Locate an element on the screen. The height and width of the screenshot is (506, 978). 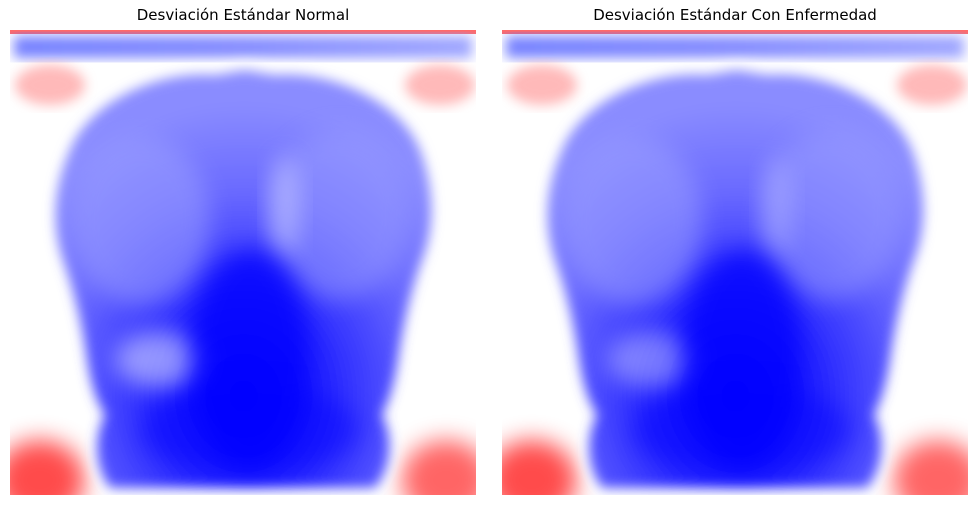
chart-title: Desviación Estándar Con Enfermedad is located at coordinates (735, 15).